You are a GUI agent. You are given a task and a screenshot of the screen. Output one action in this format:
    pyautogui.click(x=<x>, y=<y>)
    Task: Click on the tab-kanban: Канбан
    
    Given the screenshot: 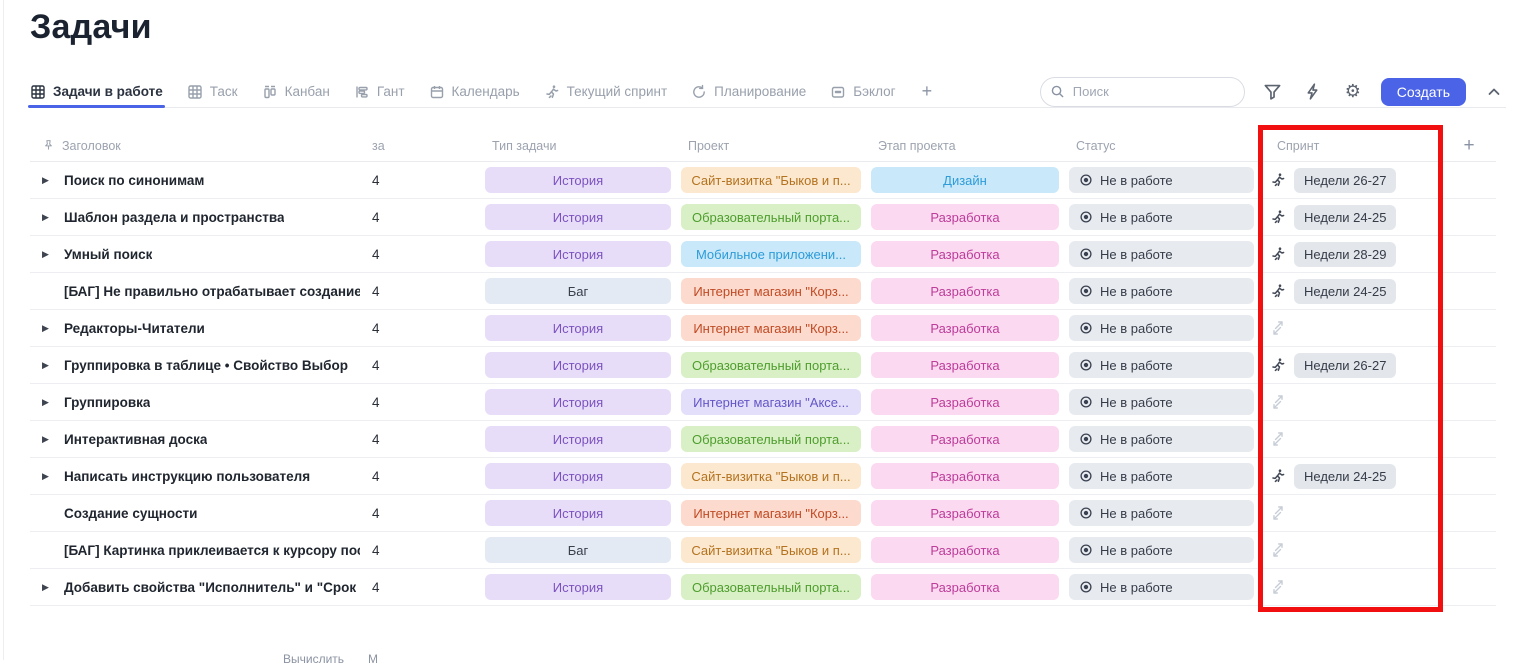 What is the action you would take?
    pyautogui.click(x=296, y=91)
    